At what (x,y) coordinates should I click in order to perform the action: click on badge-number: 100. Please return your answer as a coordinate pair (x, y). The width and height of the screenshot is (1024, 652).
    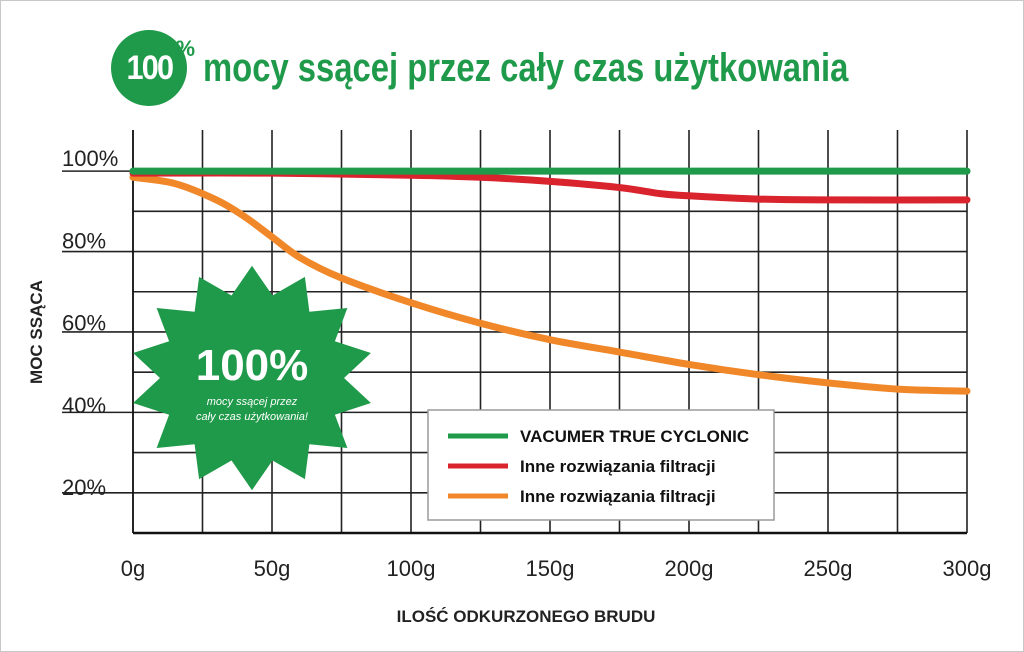
    Looking at the image, I should click on (149, 67).